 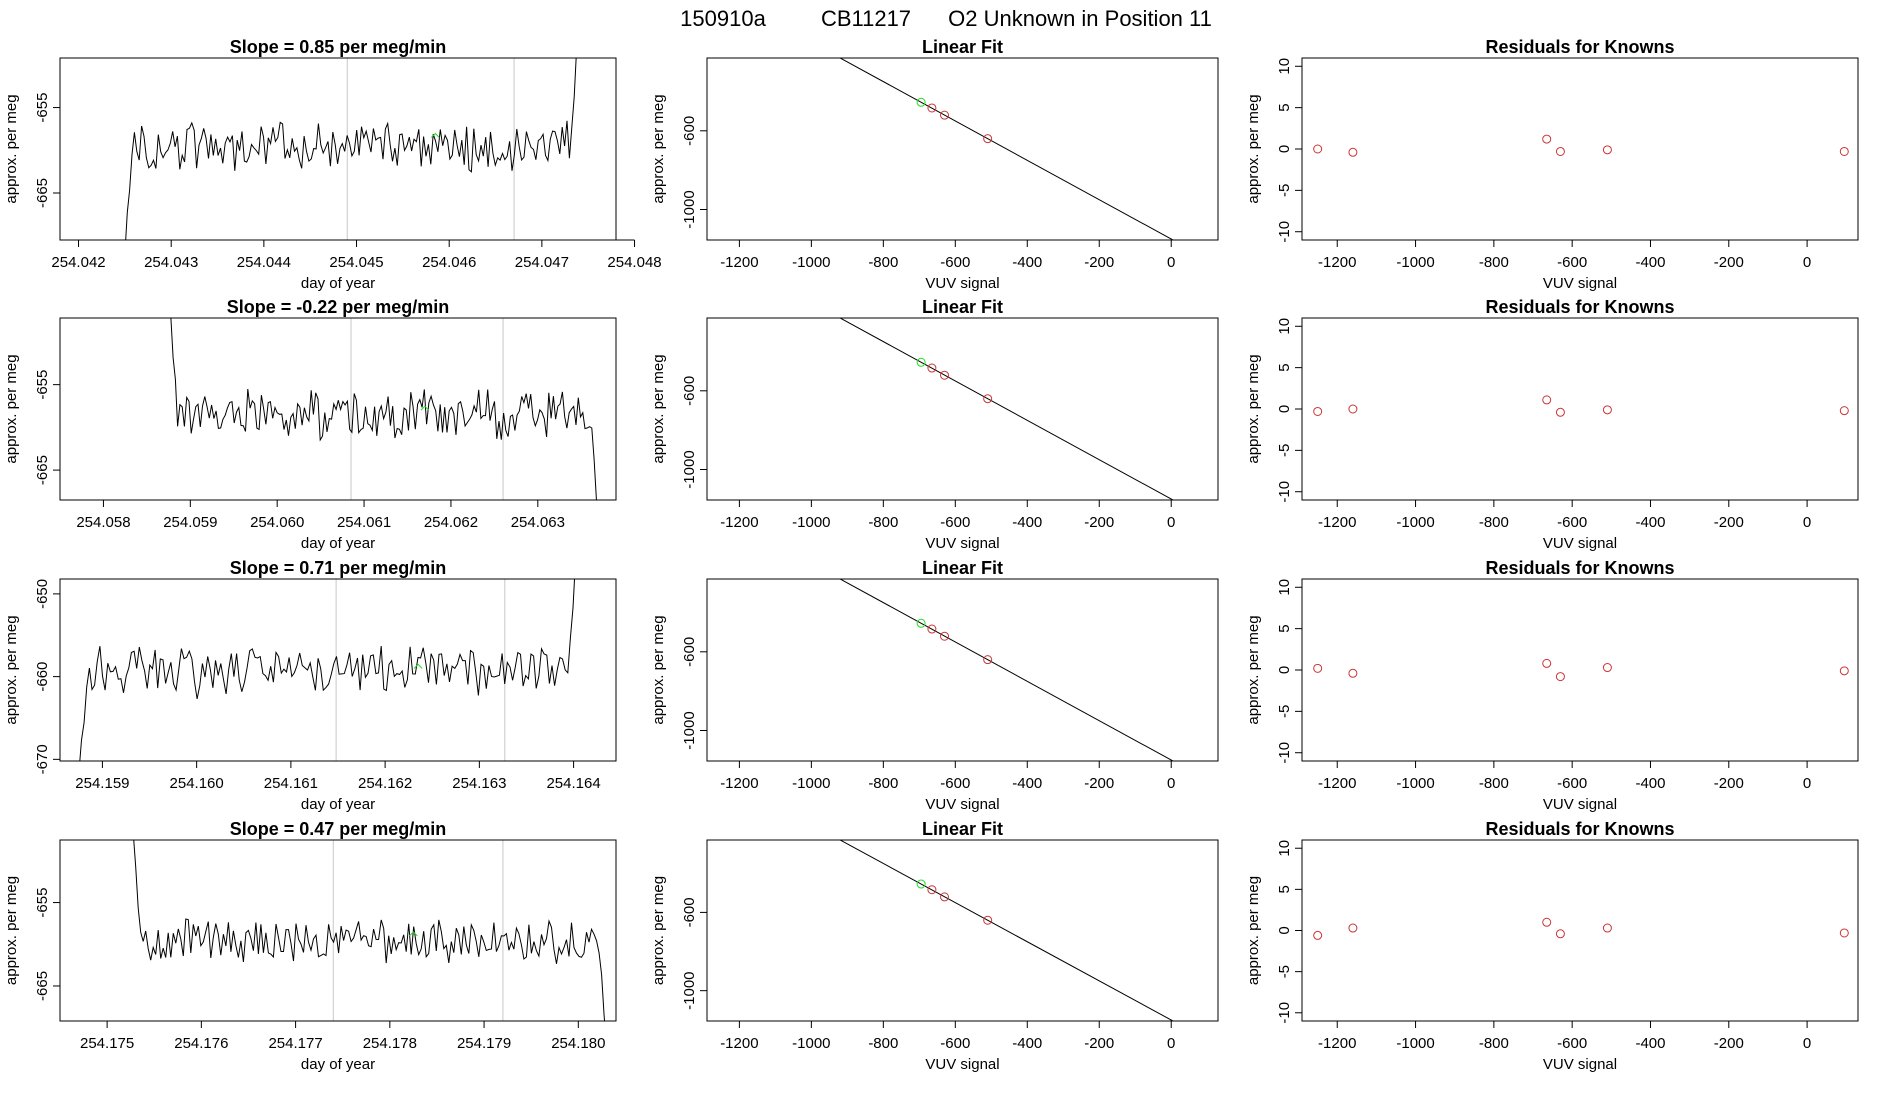 I want to click on y-tick-label: 5, so click(x=1284, y=889).